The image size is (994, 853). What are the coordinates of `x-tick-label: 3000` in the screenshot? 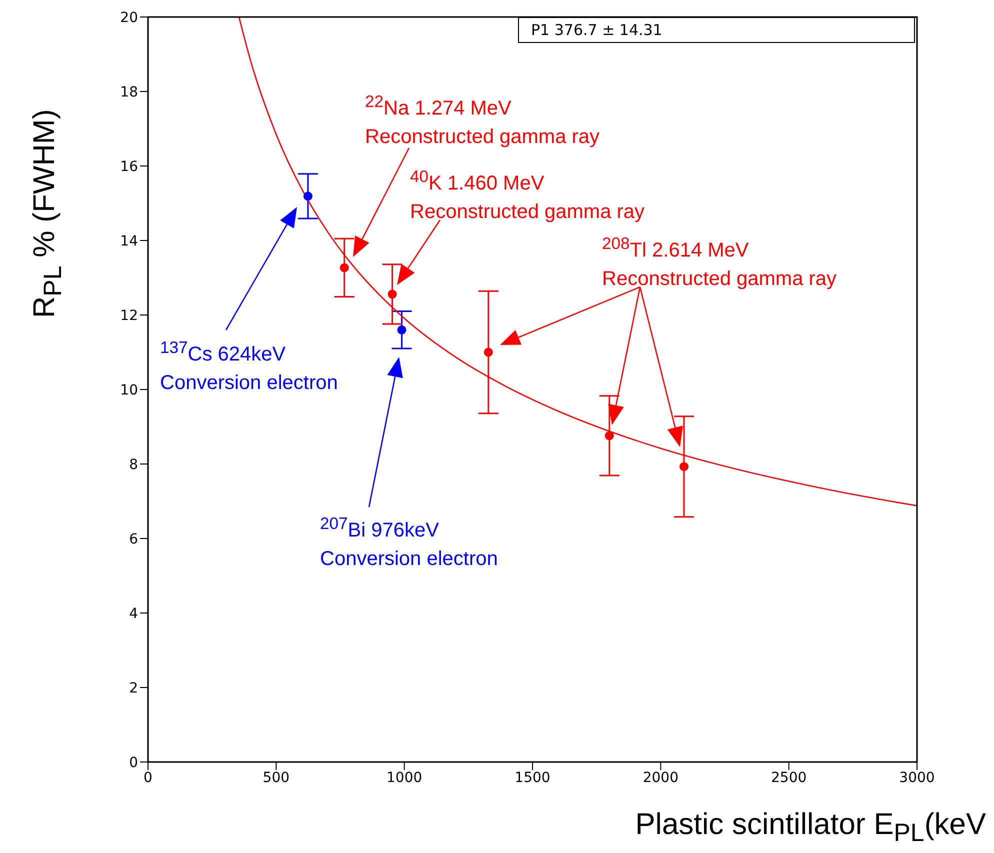 It's located at (917, 778).